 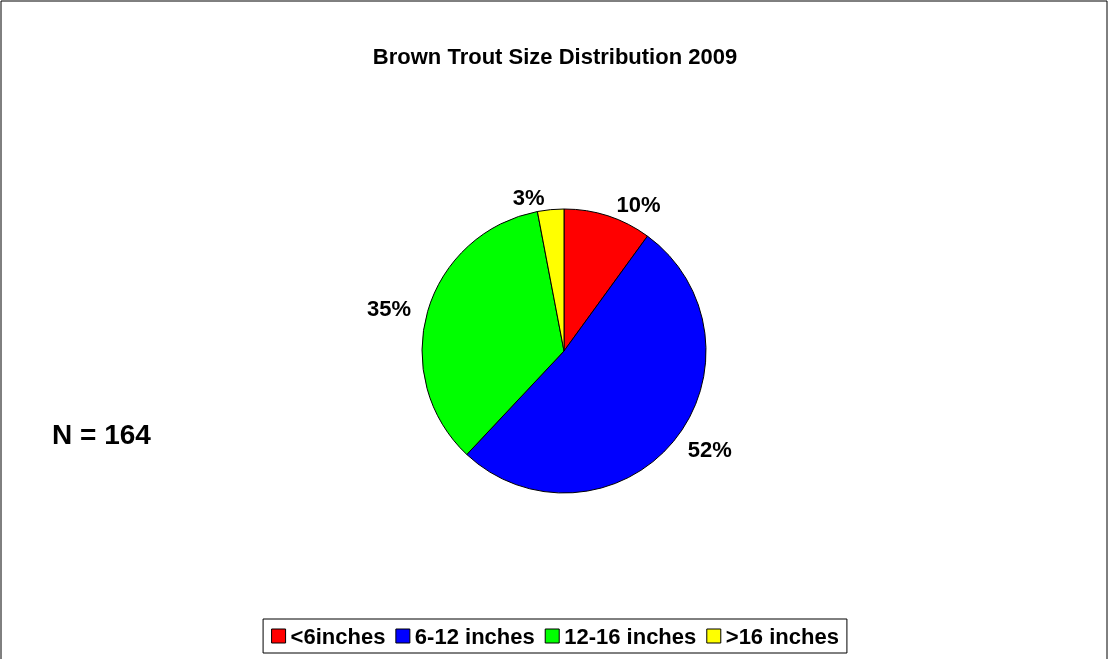 What do you see at coordinates (338, 636) in the screenshot?
I see `legend-label: <6inches` at bounding box center [338, 636].